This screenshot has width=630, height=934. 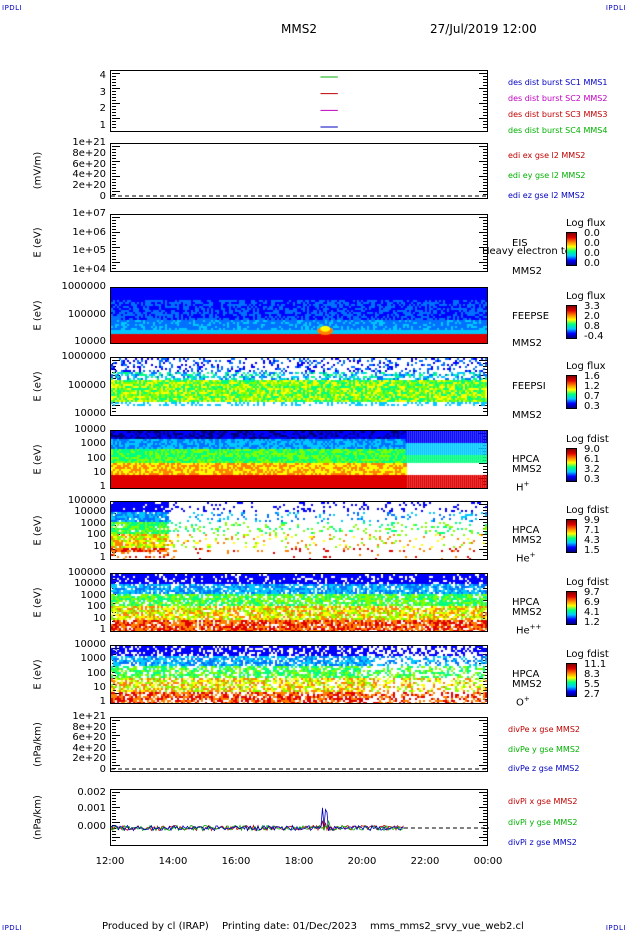 I want to click on species-charge: ++, so click(x=535, y=627).